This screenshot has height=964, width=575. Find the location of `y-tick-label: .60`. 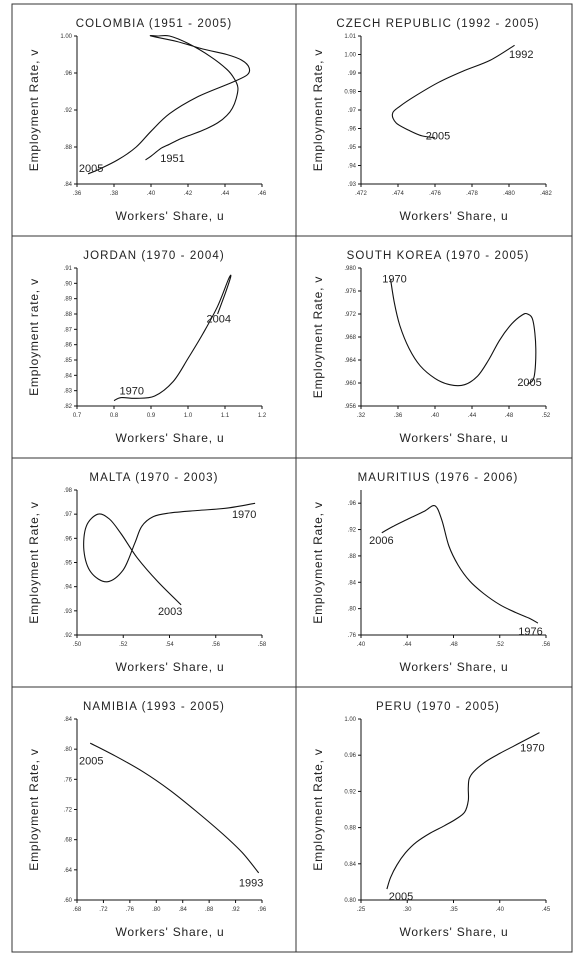

y-tick-label: .60 is located at coordinates (68, 901).